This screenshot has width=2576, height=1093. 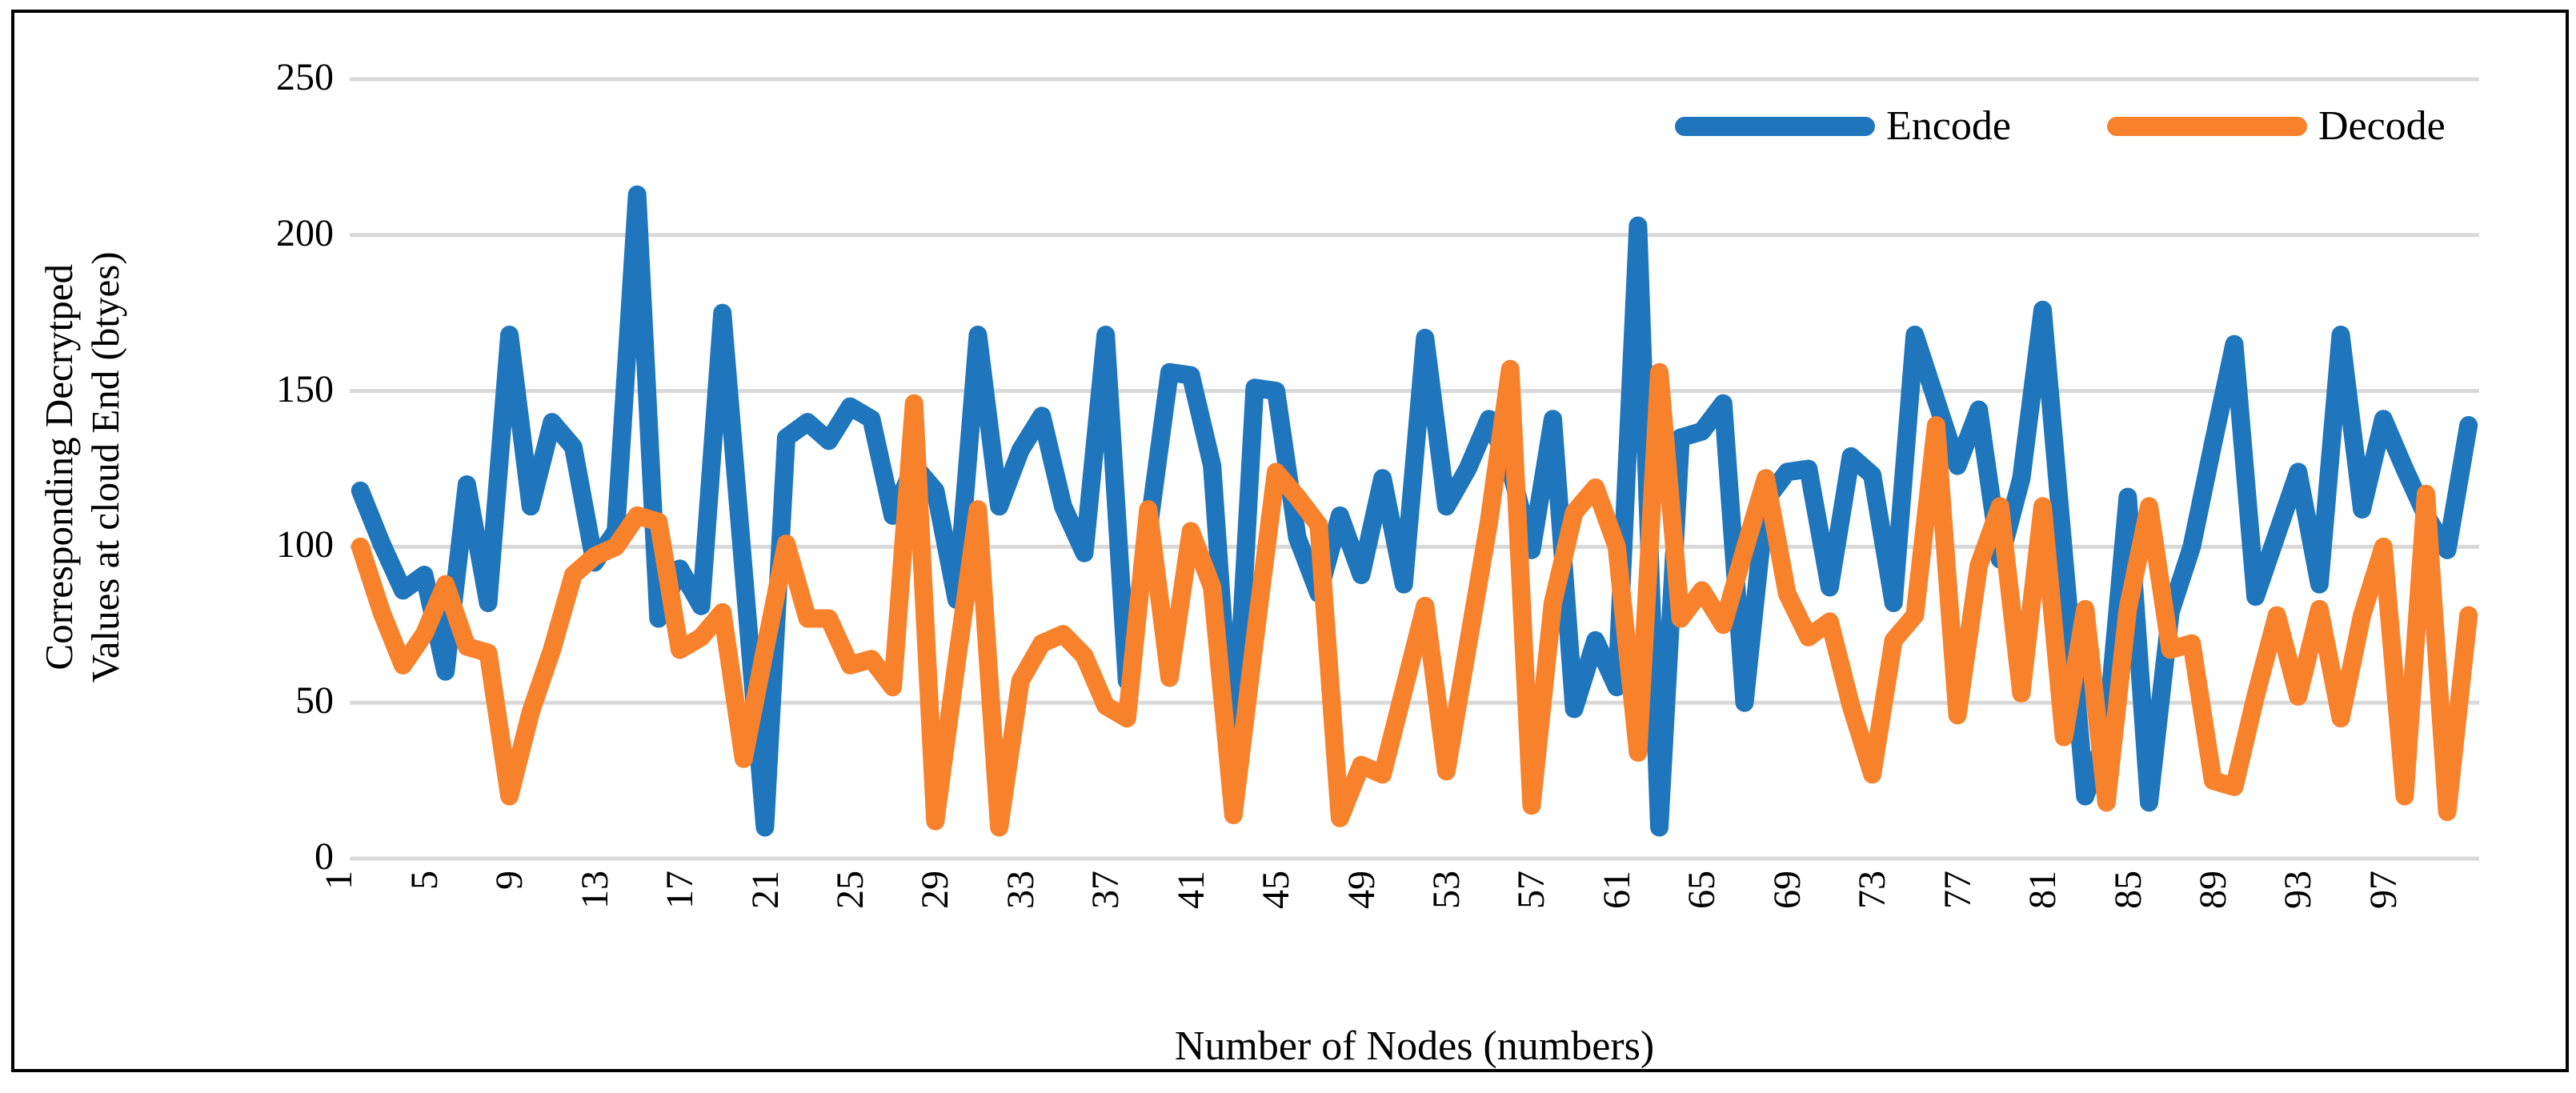 I want to click on legend-item-decode: Decode, so click(x=2276, y=126).